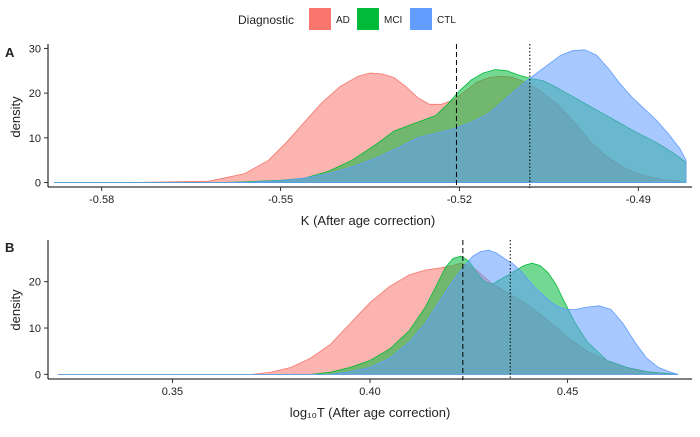 Image resolution: width=700 pixels, height=437 pixels. I want to click on legend-key-mci, so click(368, 19).